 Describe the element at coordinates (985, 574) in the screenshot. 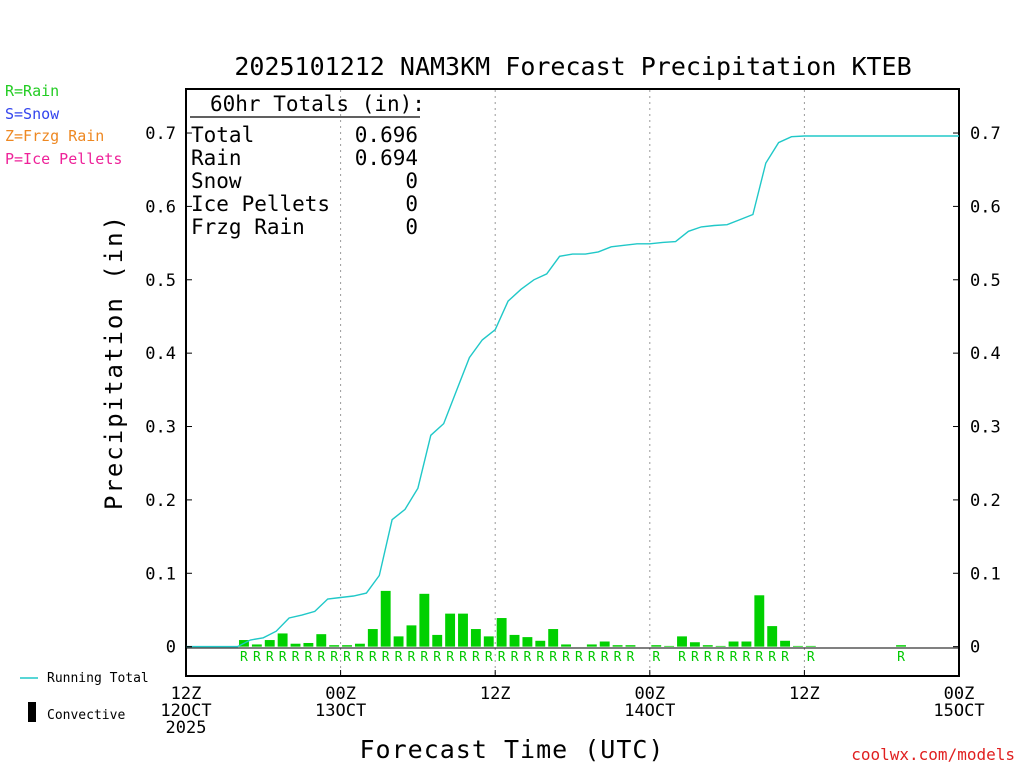

I see `y-tick-label-right: 0.1` at that location.